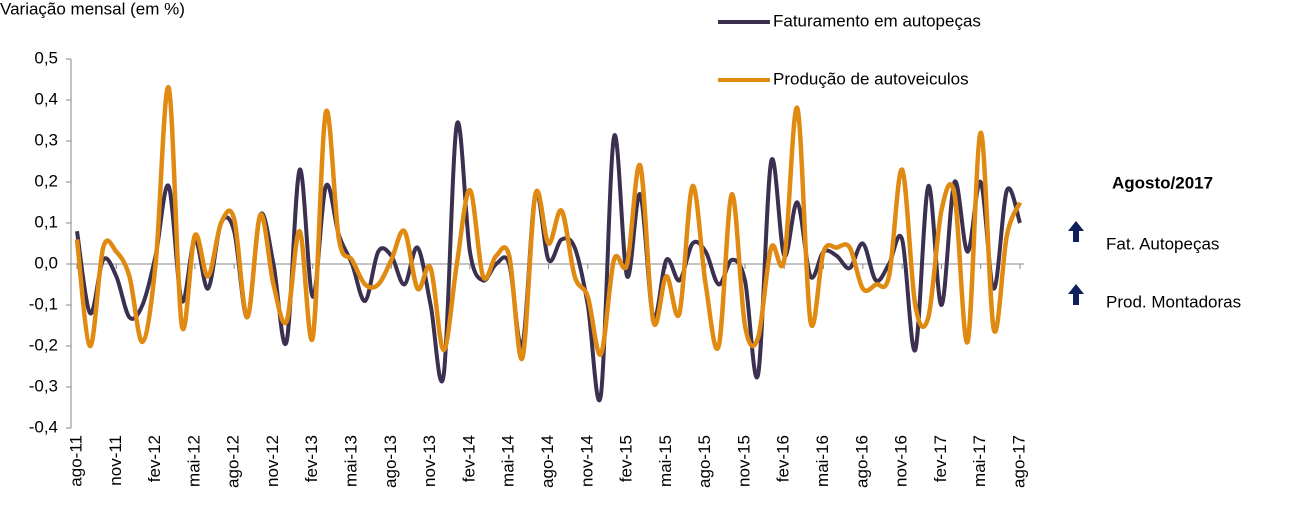  What do you see at coordinates (508, 461) in the screenshot?
I see `x-tick-label: mai-14` at bounding box center [508, 461].